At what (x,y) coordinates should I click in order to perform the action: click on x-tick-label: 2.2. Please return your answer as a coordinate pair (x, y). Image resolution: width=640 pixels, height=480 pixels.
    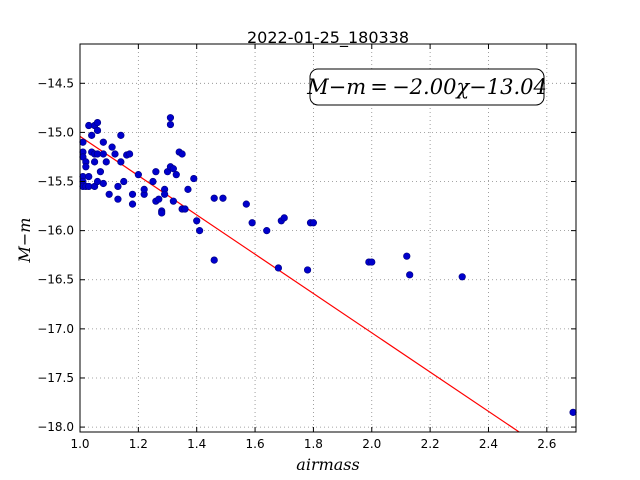
    Looking at the image, I should click on (430, 444).